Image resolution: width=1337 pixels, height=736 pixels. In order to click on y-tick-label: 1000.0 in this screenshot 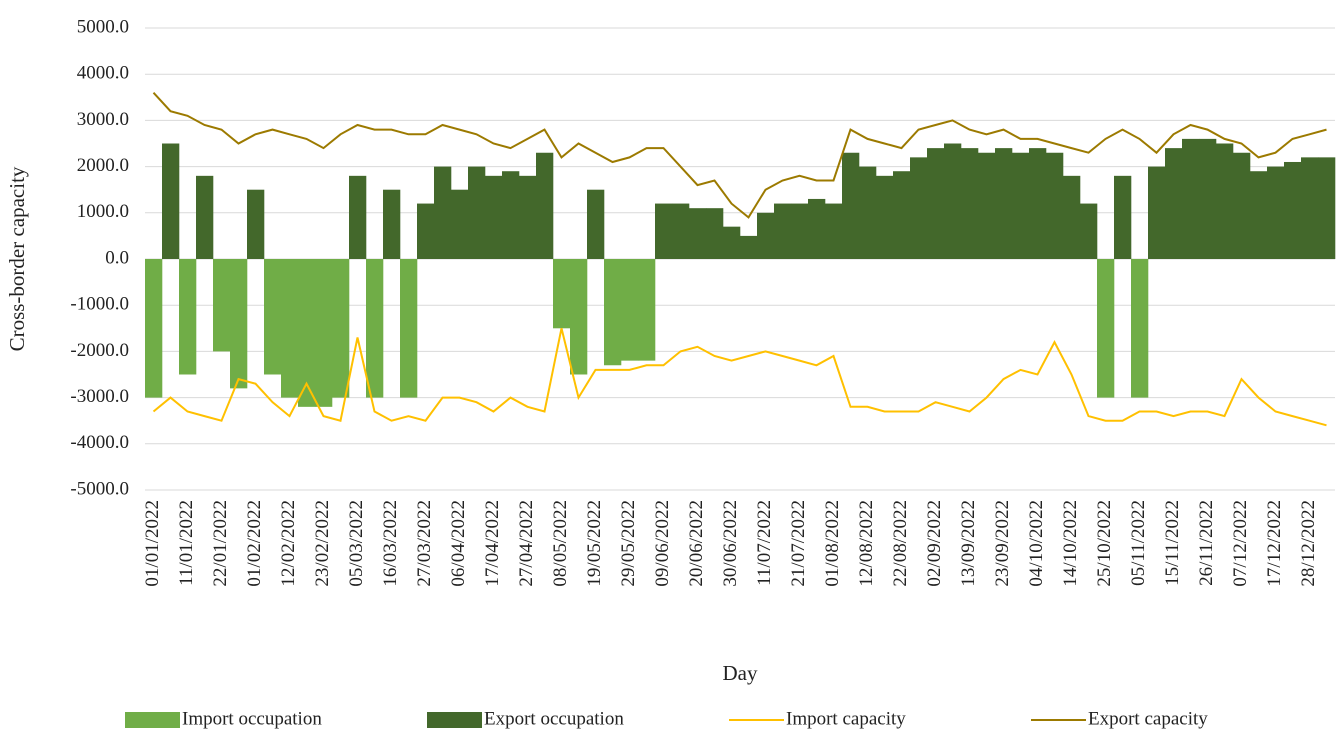, I will do `click(103, 211)`.